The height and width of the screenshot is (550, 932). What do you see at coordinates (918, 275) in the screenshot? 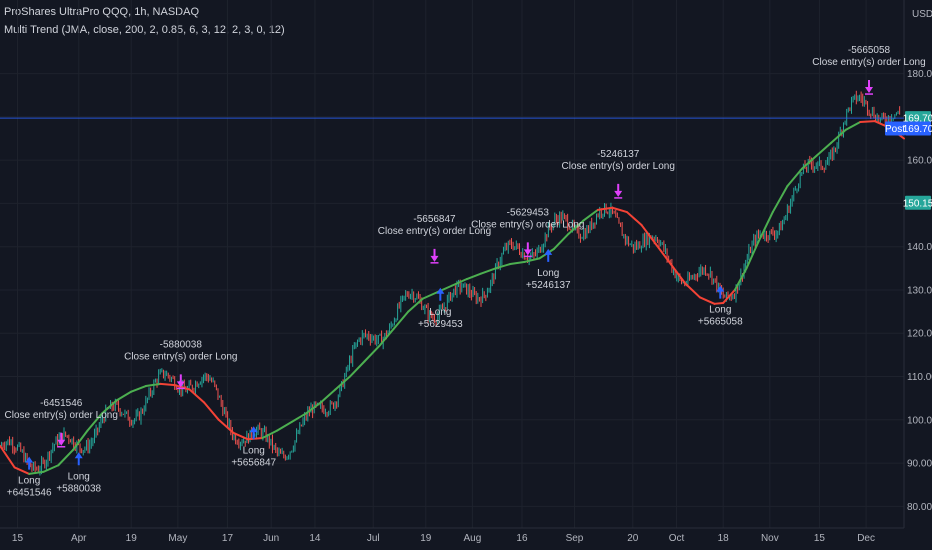
I see `price-axis` at bounding box center [918, 275].